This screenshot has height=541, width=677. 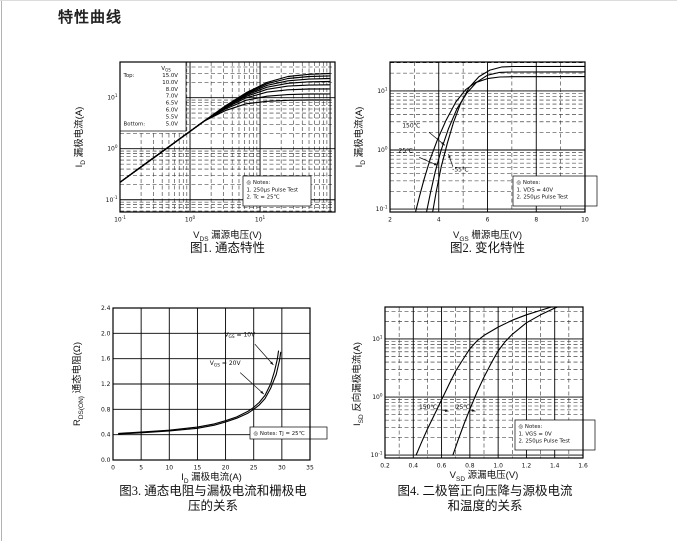 What do you see at coordinates (555, 466) in the screenshot?
I see `svg-text: 1.4` at bounding box center [555, 466].